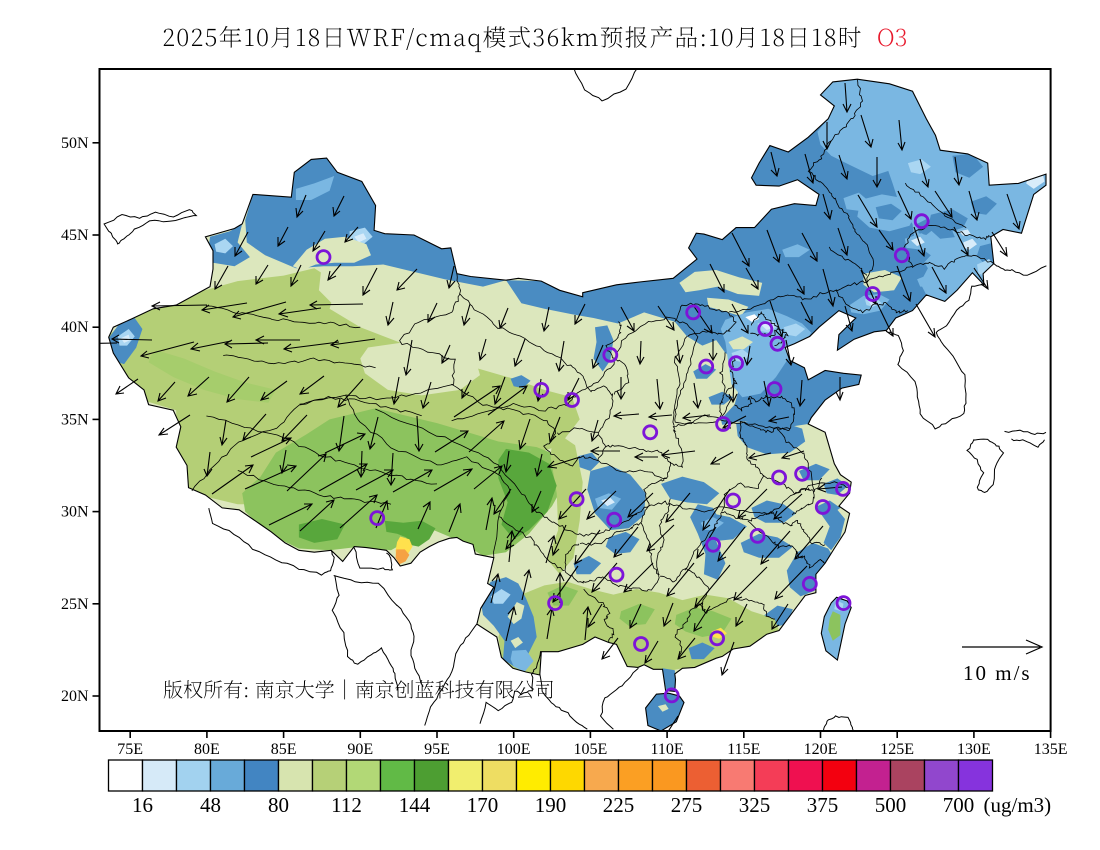 This screenshot has width=1100, height=850. What do you see at coordinates (75, 512) in the screenshot?
I see `svg-text: 30N` at bounding box center [75, 512].